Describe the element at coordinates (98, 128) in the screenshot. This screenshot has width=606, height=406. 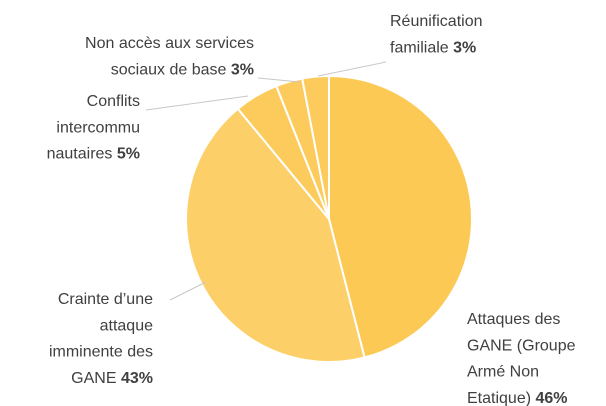
I see `label-line: intercommu` at that location.